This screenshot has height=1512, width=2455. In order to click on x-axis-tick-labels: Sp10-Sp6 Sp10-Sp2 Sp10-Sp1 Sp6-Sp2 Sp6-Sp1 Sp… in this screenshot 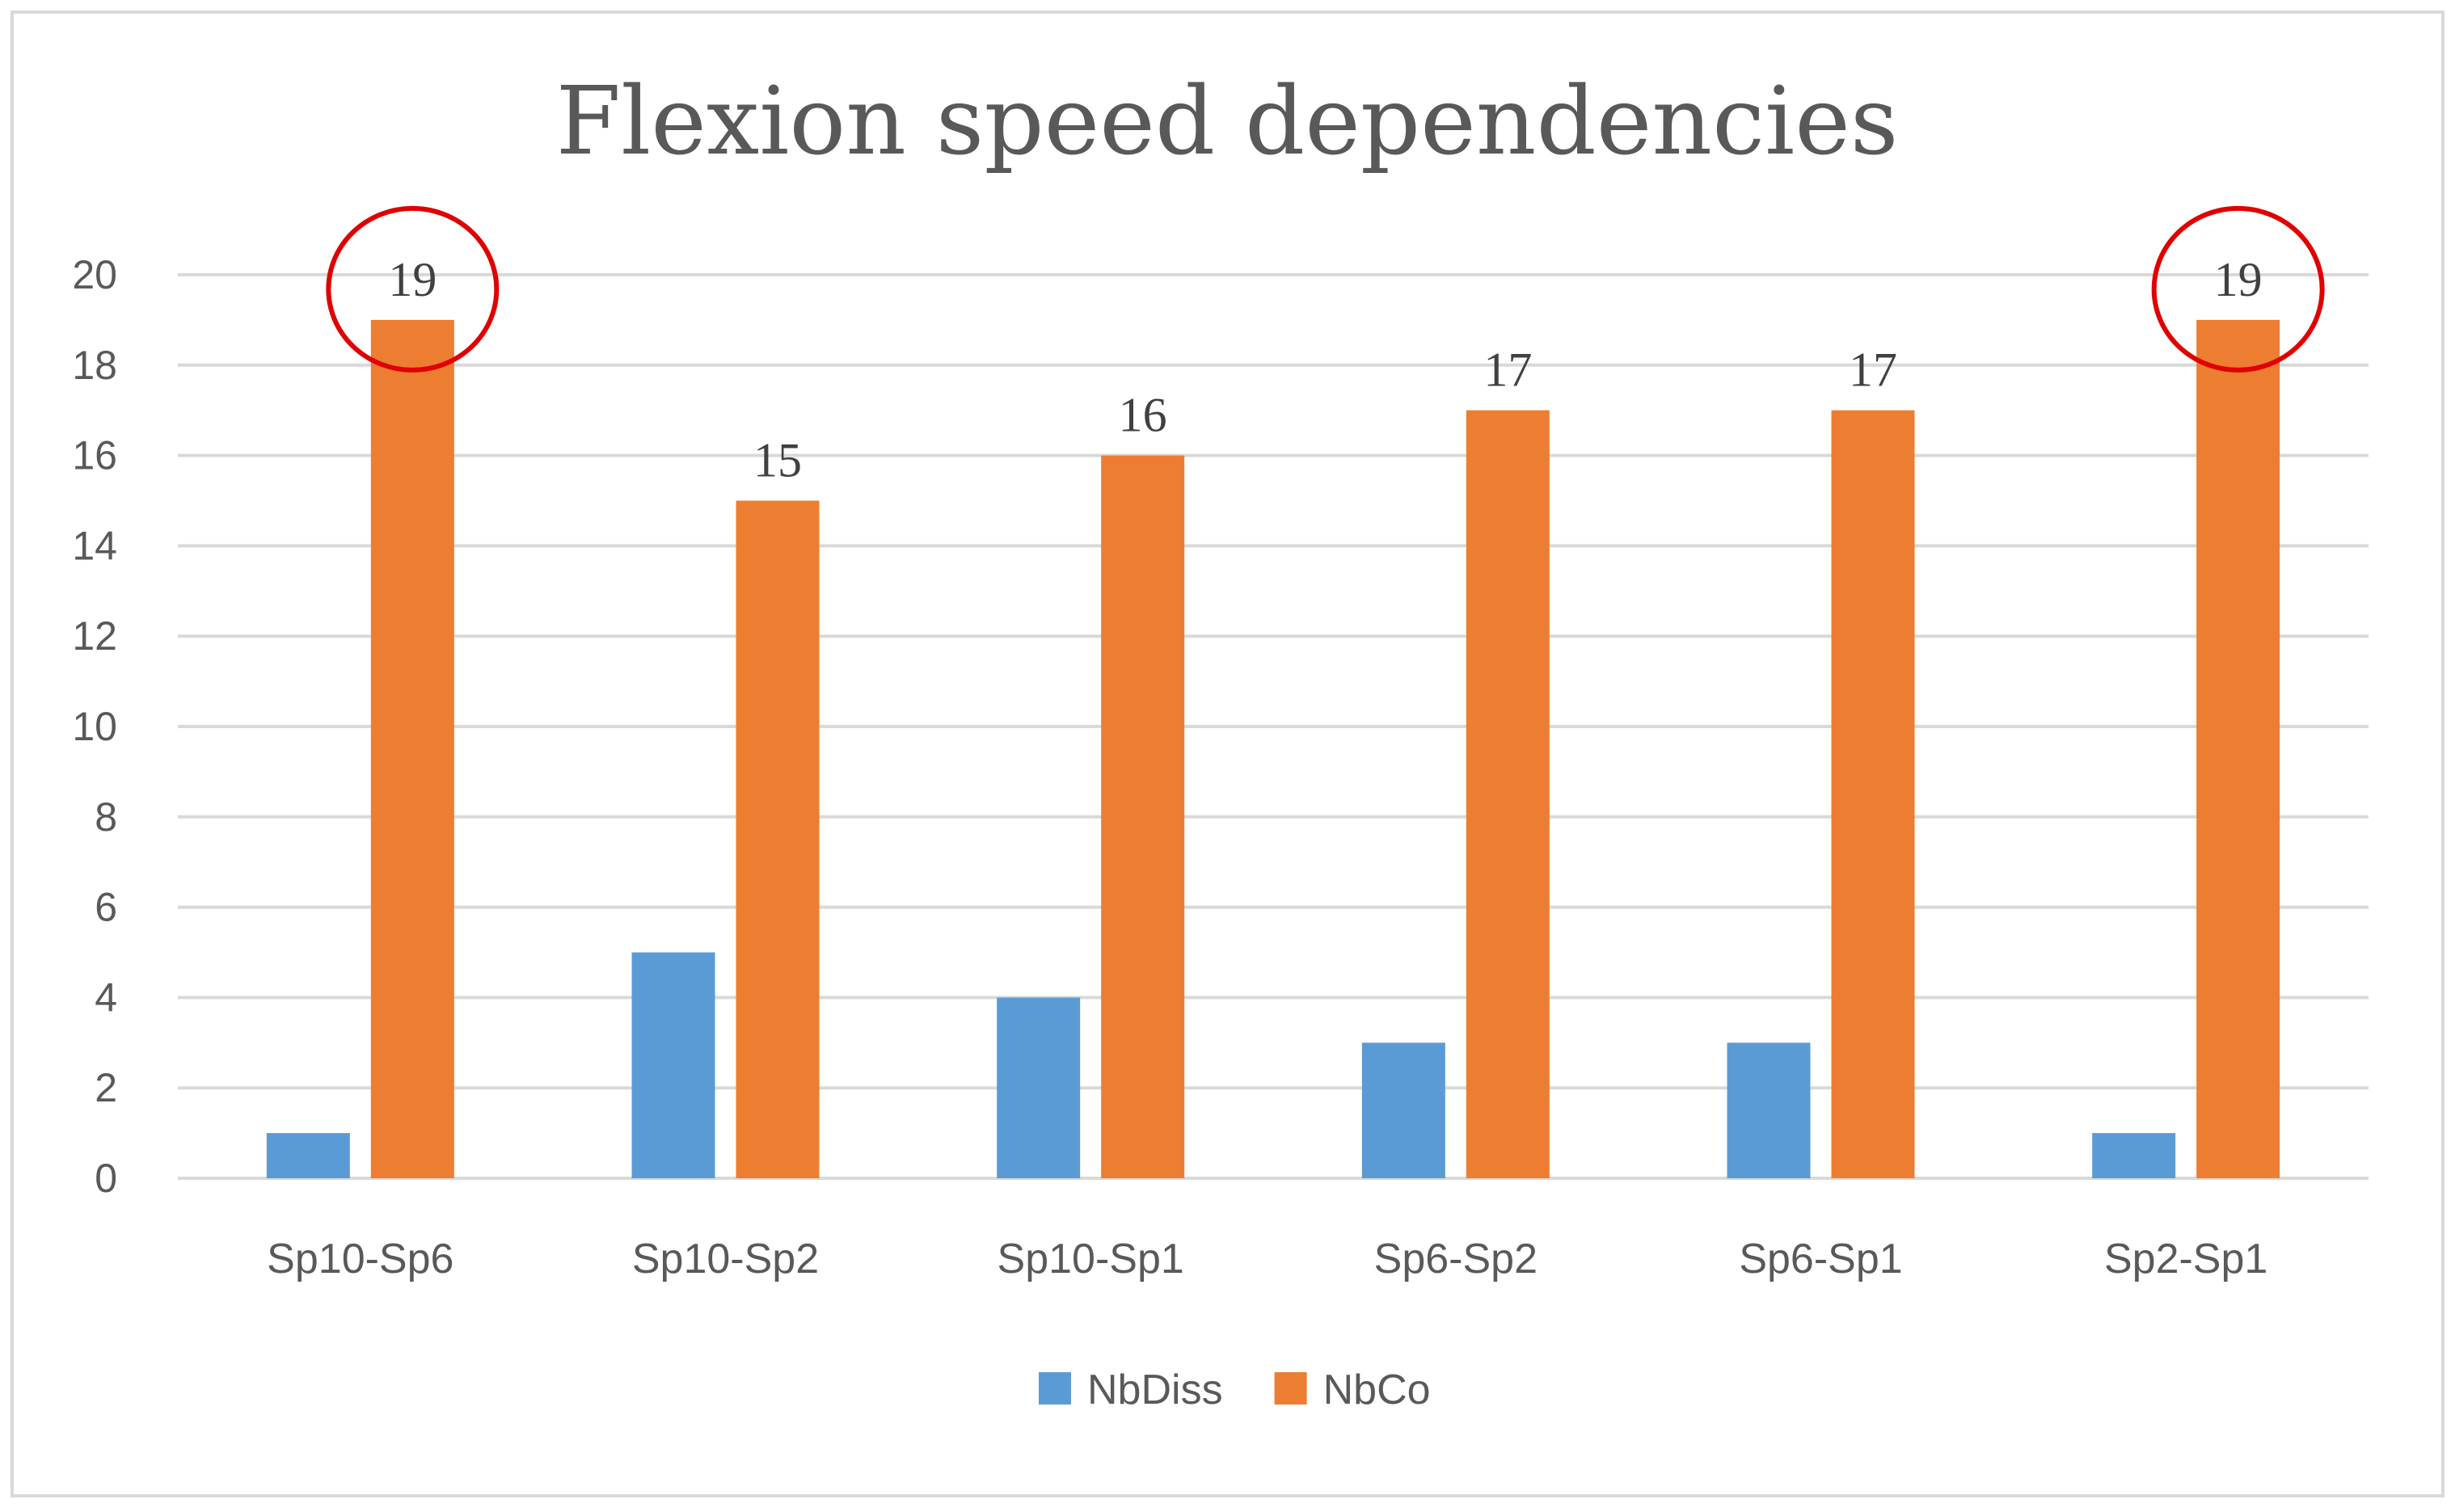, I will do `click(1267, 1259)`.